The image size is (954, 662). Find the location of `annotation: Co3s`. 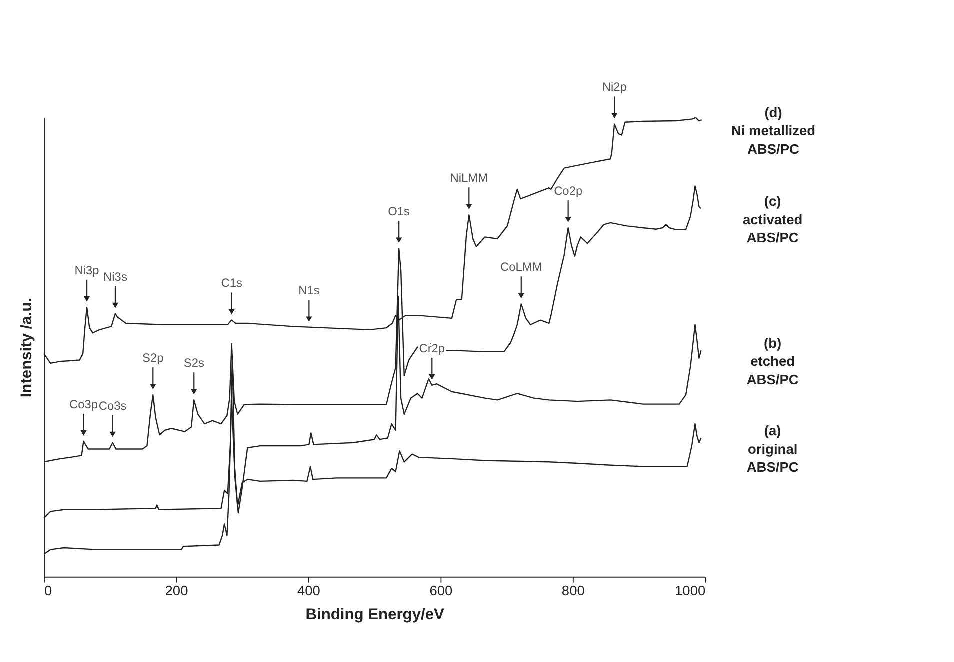

annotation: Co3s is located at coordinates (112, 405).